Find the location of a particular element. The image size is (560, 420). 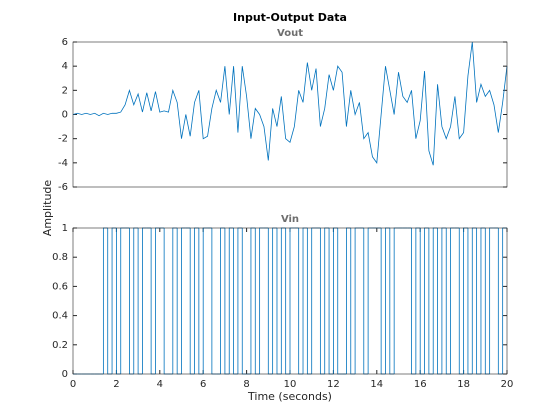

y-tick-label: 2 is located at coordinates (65, 90).